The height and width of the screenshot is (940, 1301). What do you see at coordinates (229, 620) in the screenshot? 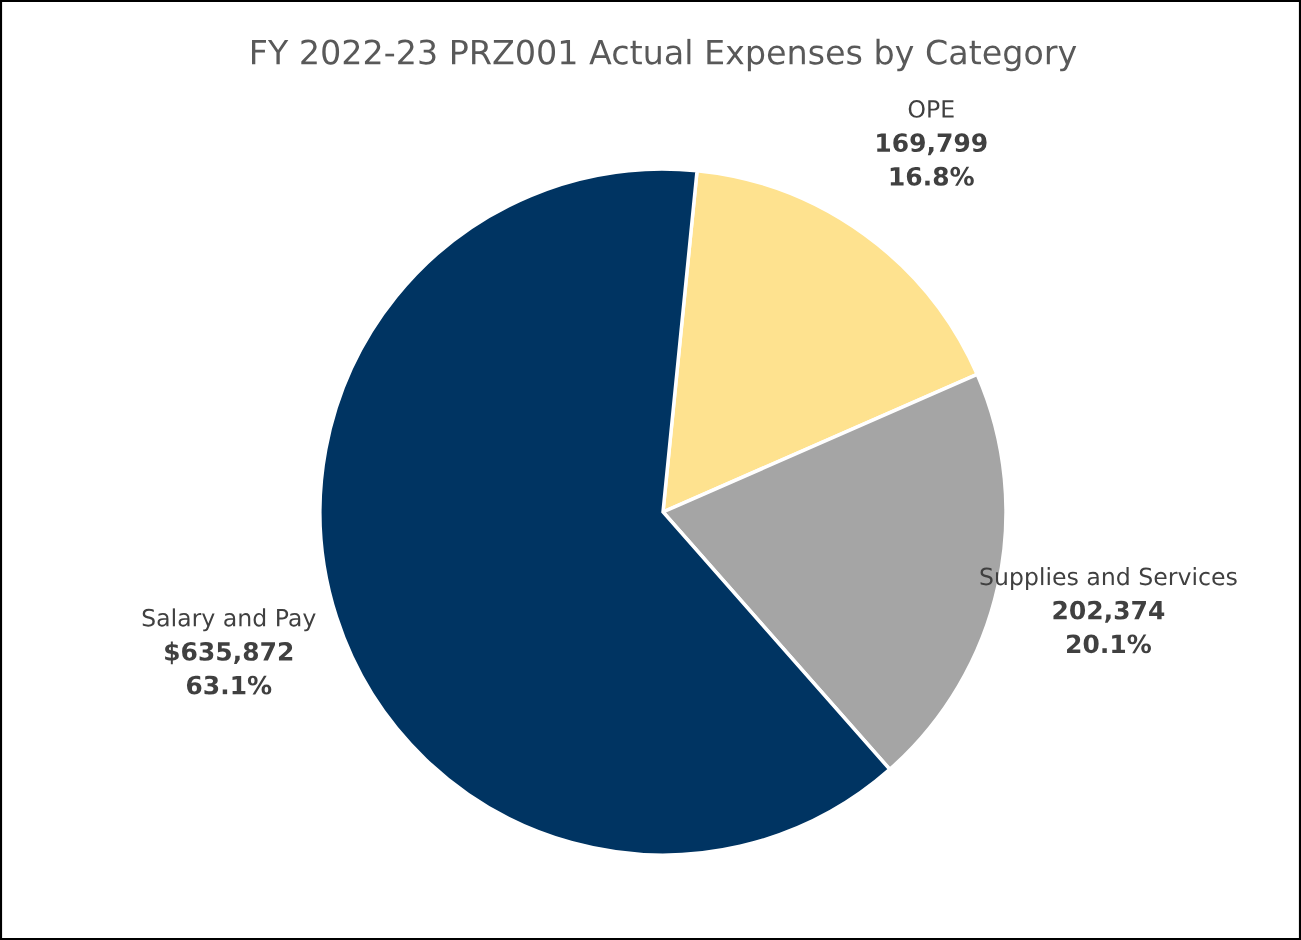
I see `slice-label: Salary and Pay` at bounding box center [229, 620].